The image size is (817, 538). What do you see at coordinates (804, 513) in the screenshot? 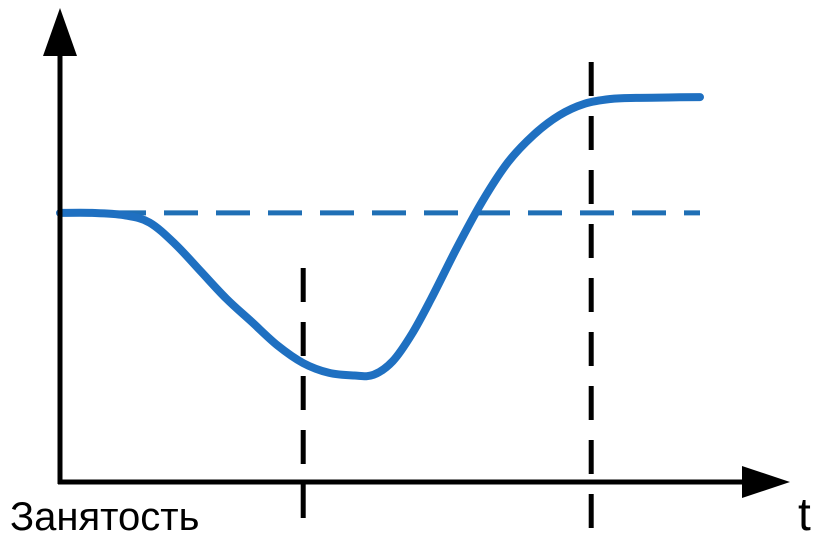
I see `x-axis-label: t` at bounding box center [804, 513].